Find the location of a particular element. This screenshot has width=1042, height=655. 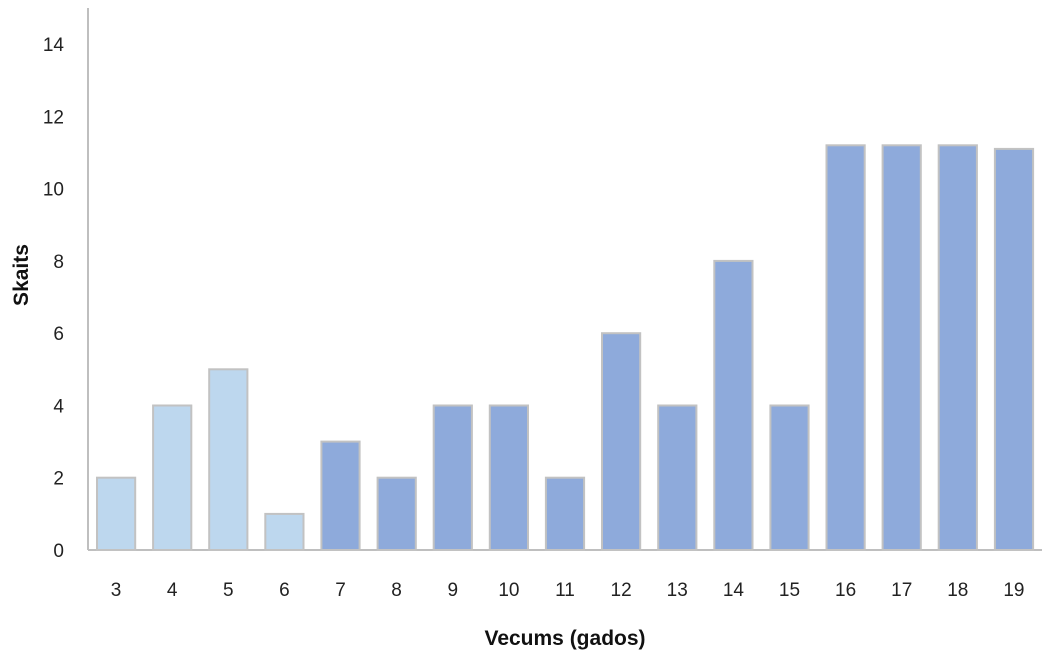

y-tick-label-6: 6 is located at coordinates (58, 334).